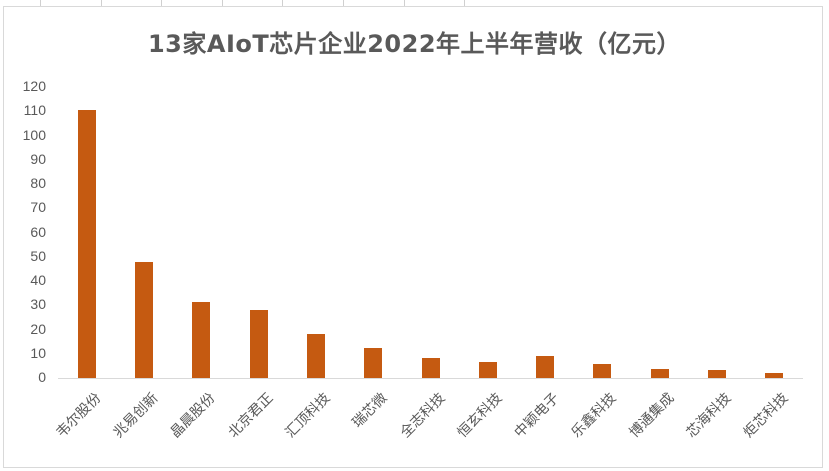  I want to click on y-tick-label: 90, so click(38, 158).